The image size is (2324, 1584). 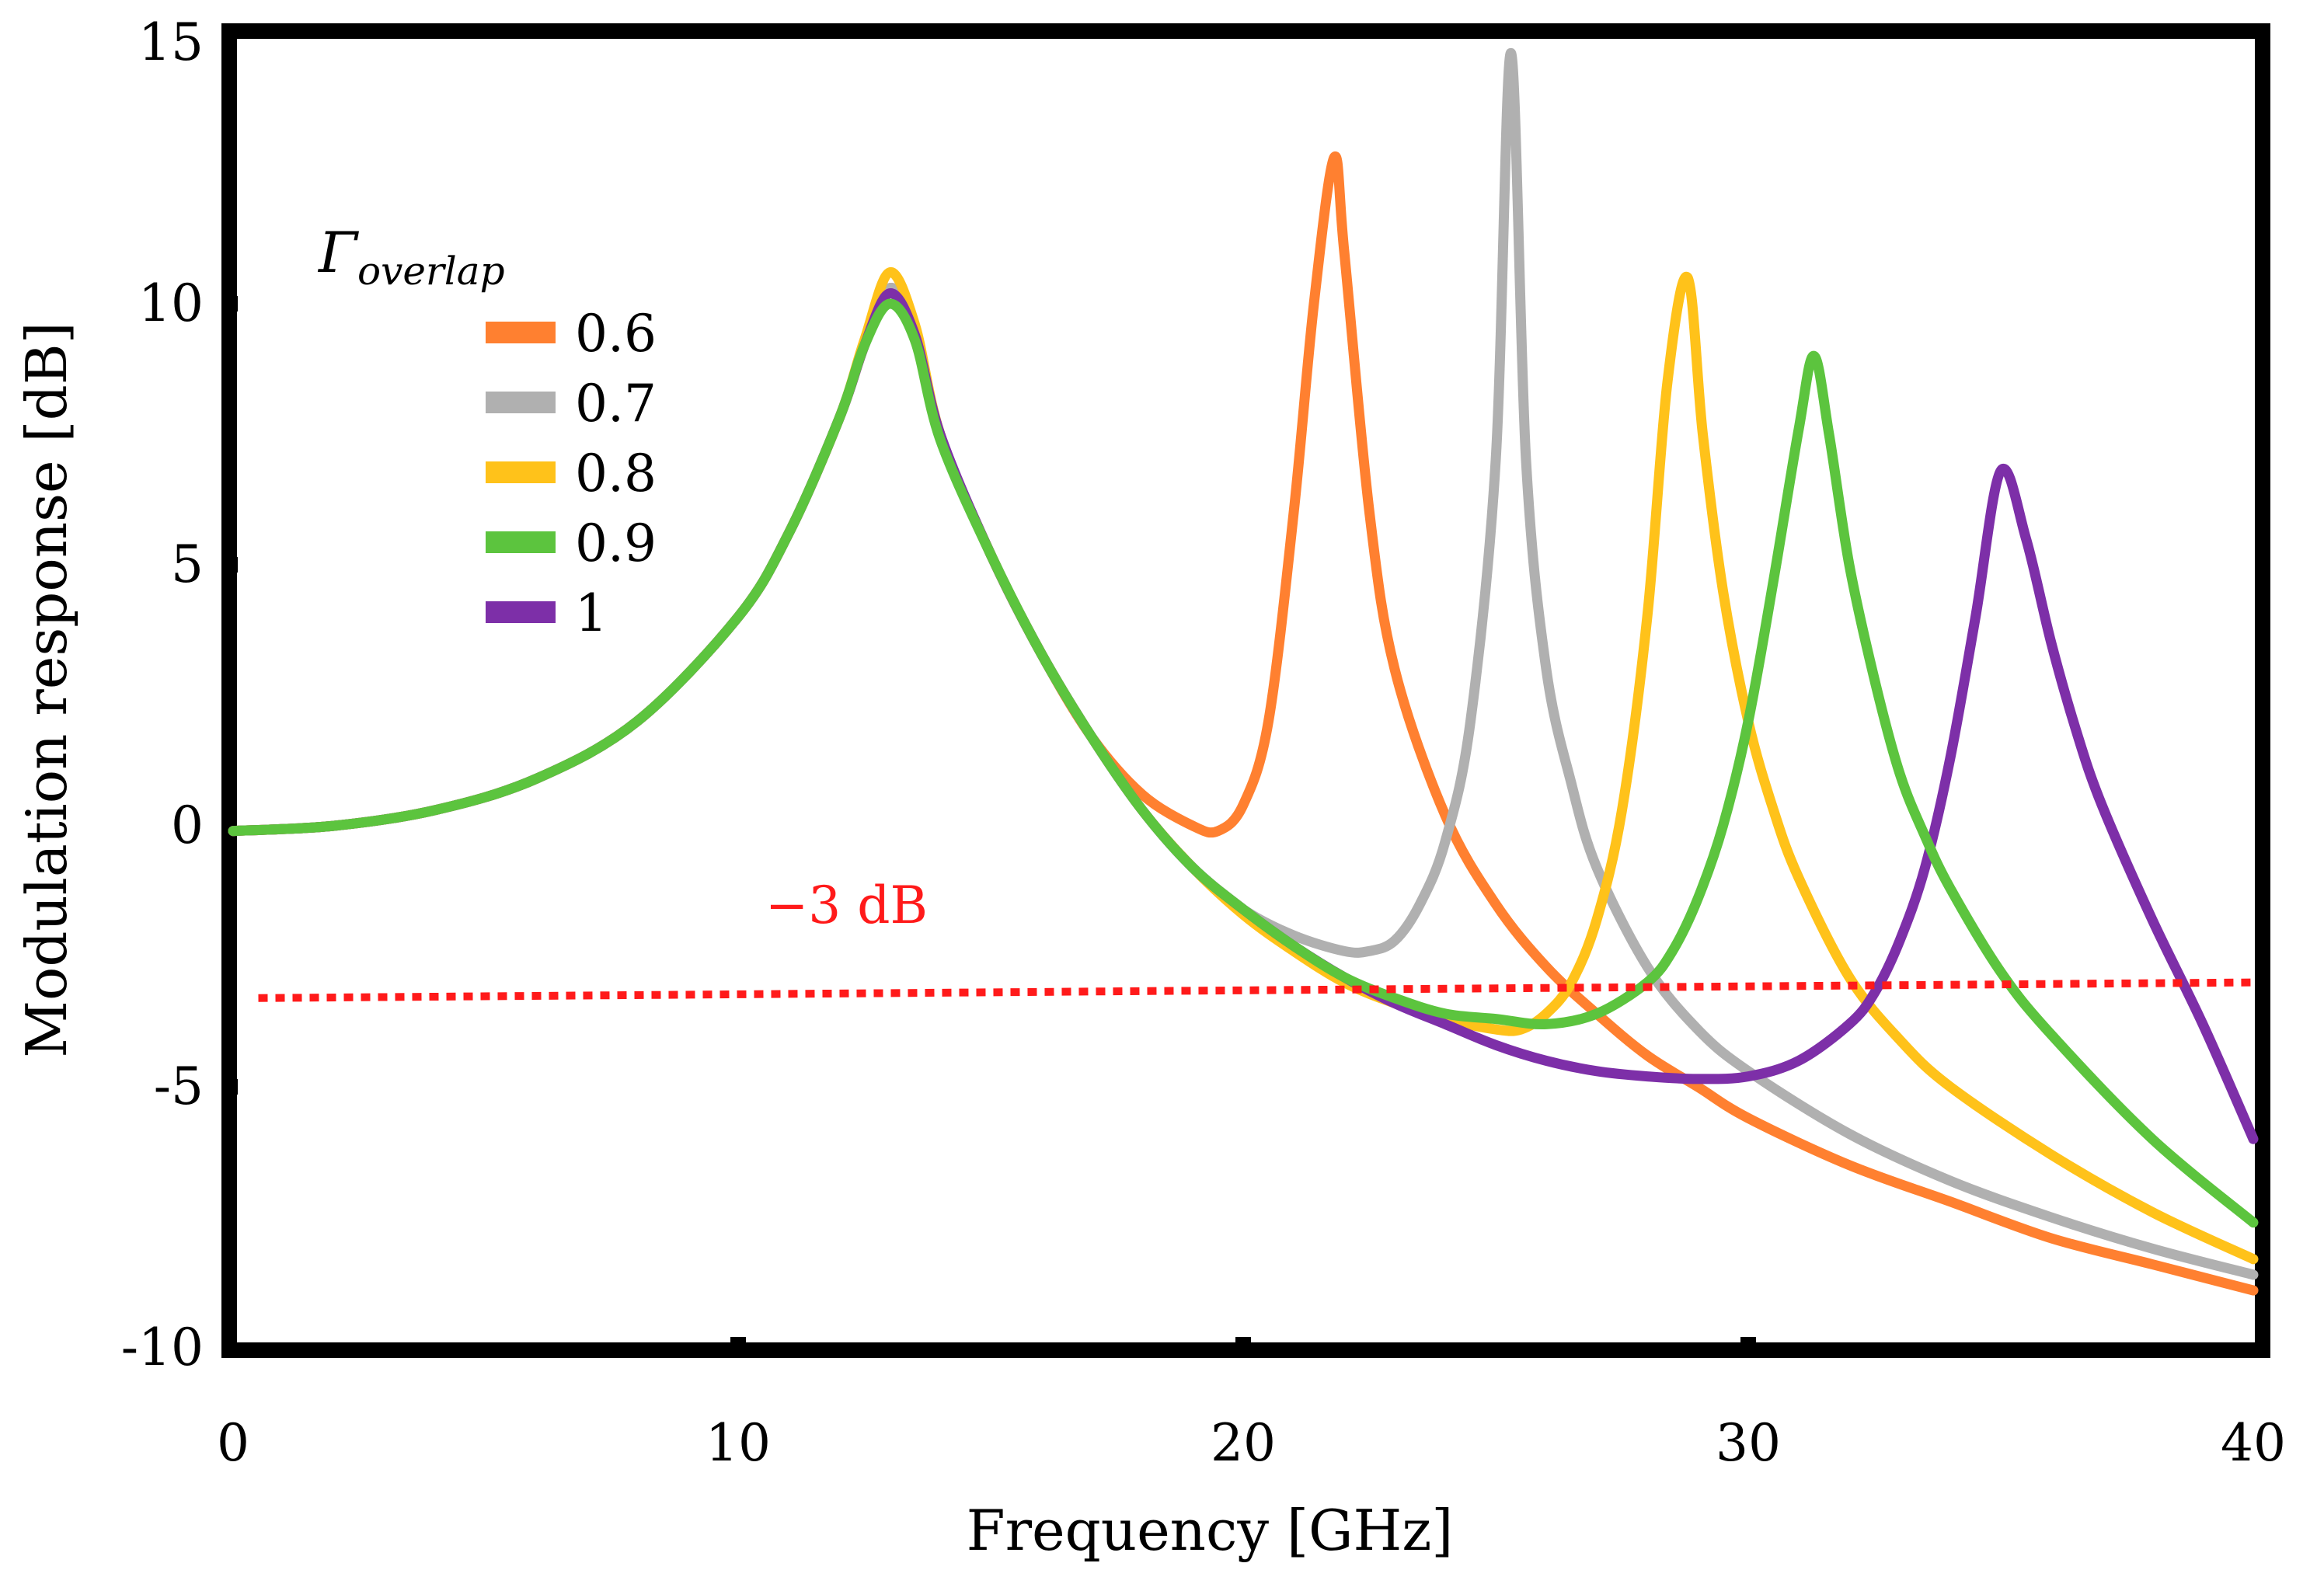 What do you see at coordinates (339, 252) in the screenshot?
I see `legend-title-main: Γ` at bounding box center [339, 252].